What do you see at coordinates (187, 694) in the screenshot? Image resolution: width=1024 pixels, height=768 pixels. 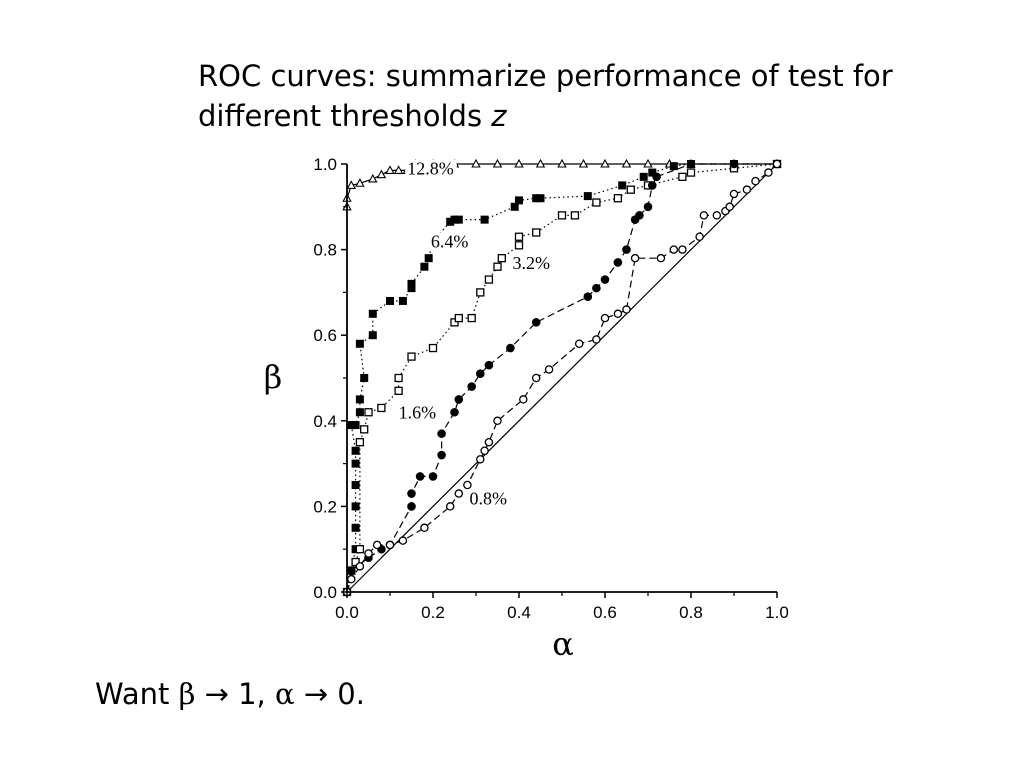 I see `note-beta: β` at bounding box center [187, 694].